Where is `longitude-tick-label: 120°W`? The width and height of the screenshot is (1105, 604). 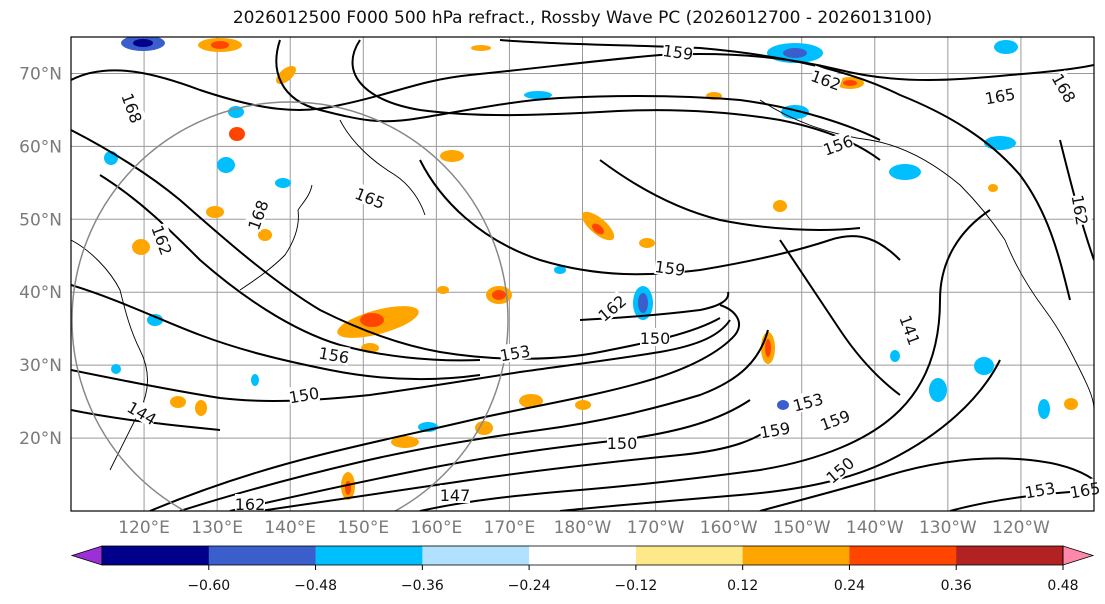 longitude-tick-label: 120°W is located at coordinates (1021, 528).